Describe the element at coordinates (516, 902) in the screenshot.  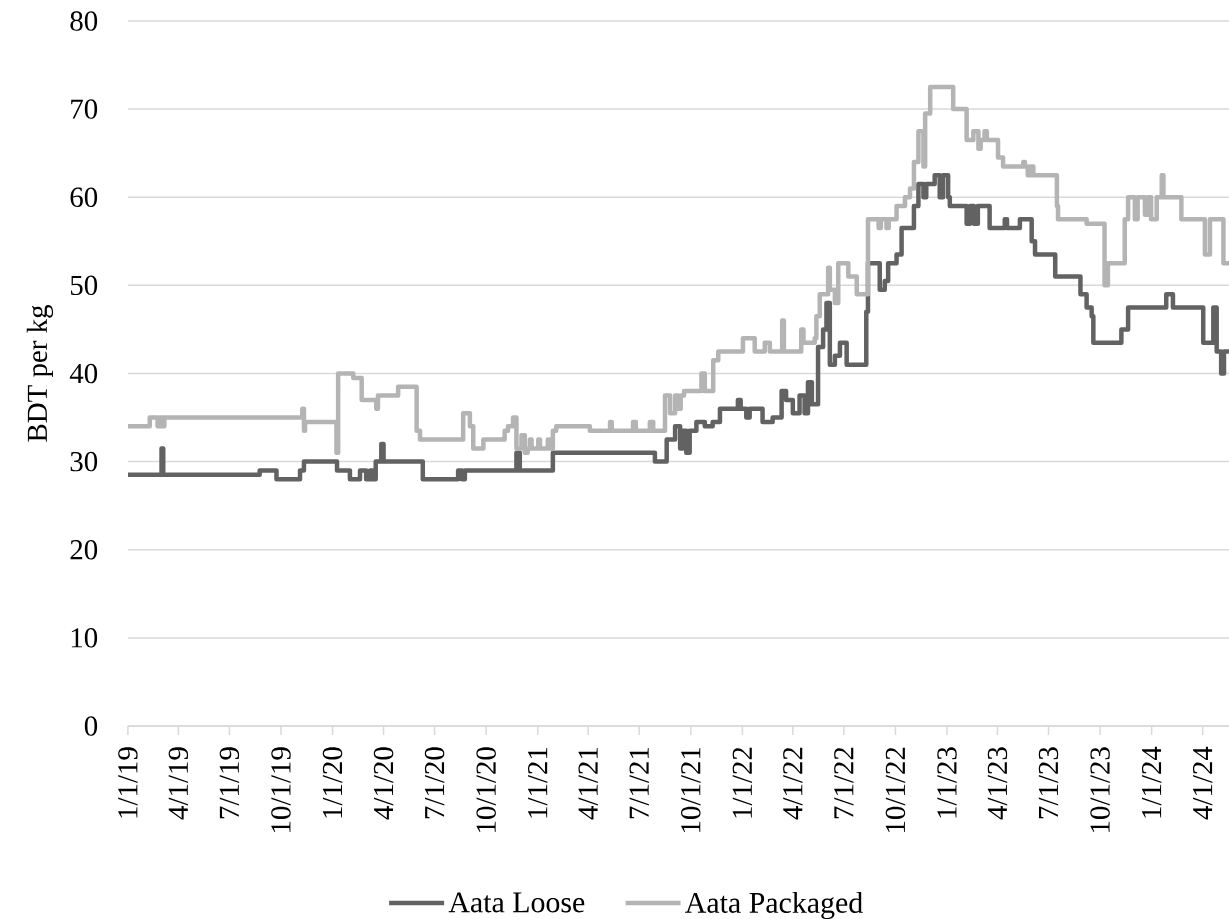
I see `legend-label: Aata Loose` at that location.